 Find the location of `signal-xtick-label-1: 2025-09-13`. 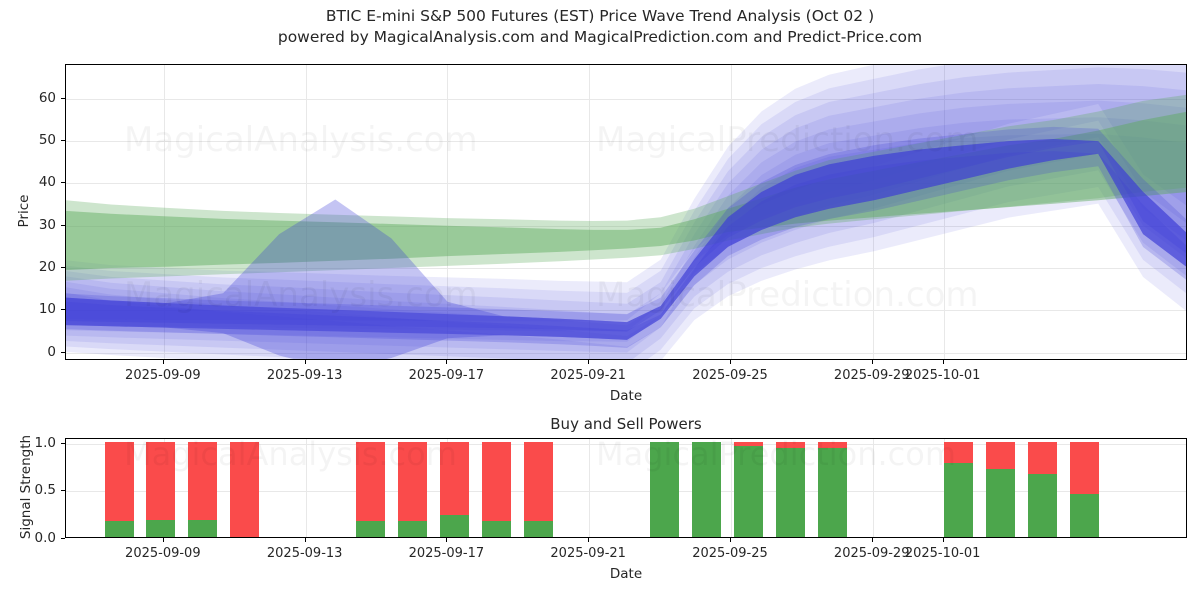

signal-xtick-label-1: 2025-09-13 is located at coordinates (304, 553).